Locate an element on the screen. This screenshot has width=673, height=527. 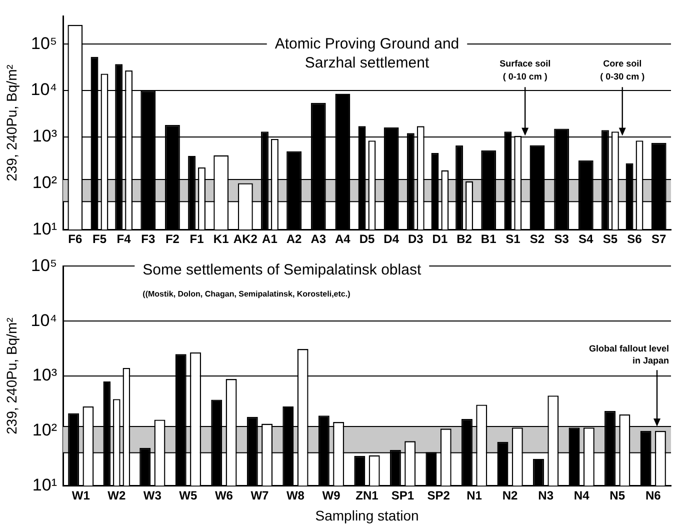
x-tick-label: B2 is located at coordinates (464, 239).